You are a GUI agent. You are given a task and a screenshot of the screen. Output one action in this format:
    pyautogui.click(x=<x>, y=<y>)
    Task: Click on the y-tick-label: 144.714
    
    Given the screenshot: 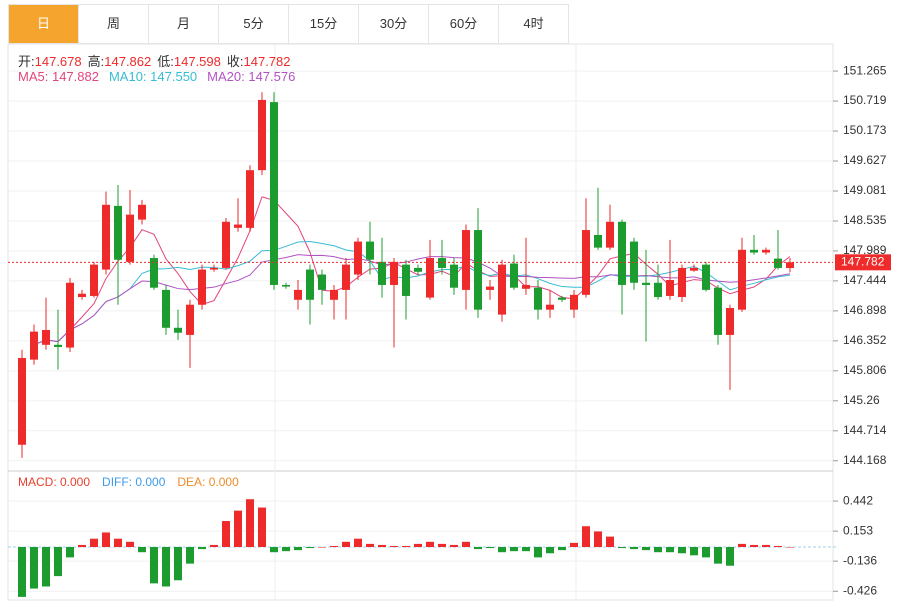 What is the action you would take?
    pyautogui.click(x=865, y=430)
    